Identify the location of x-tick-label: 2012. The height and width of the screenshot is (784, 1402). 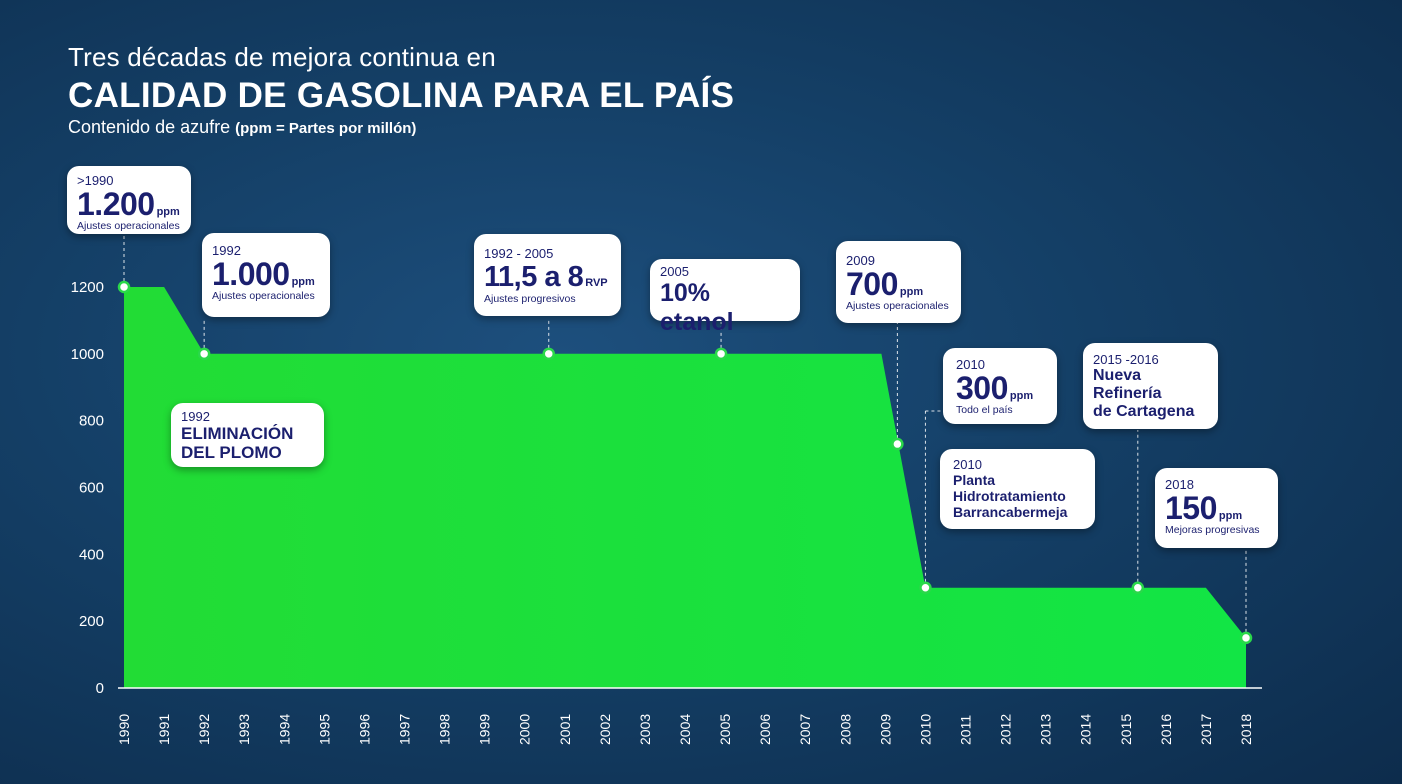
(1006, 729).